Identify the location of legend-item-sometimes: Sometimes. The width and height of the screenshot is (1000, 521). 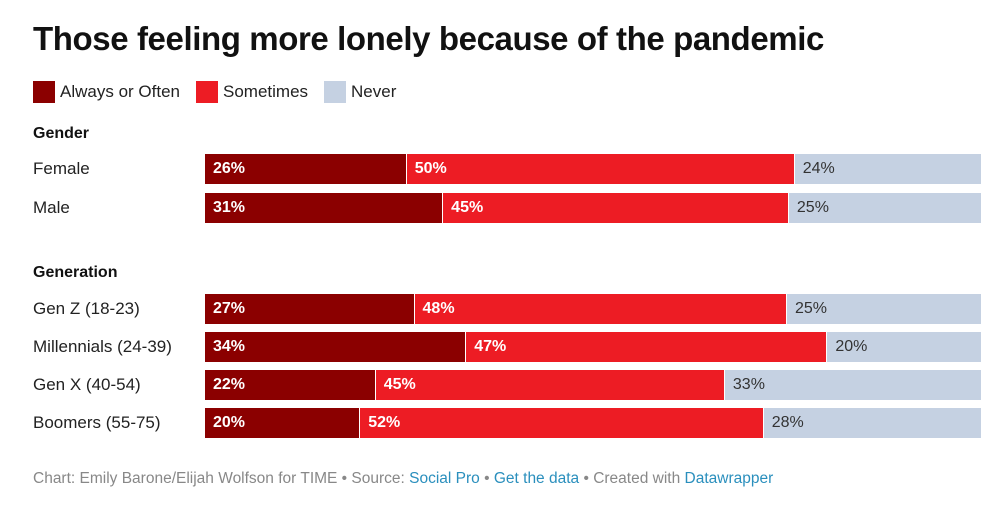
(252, 92).